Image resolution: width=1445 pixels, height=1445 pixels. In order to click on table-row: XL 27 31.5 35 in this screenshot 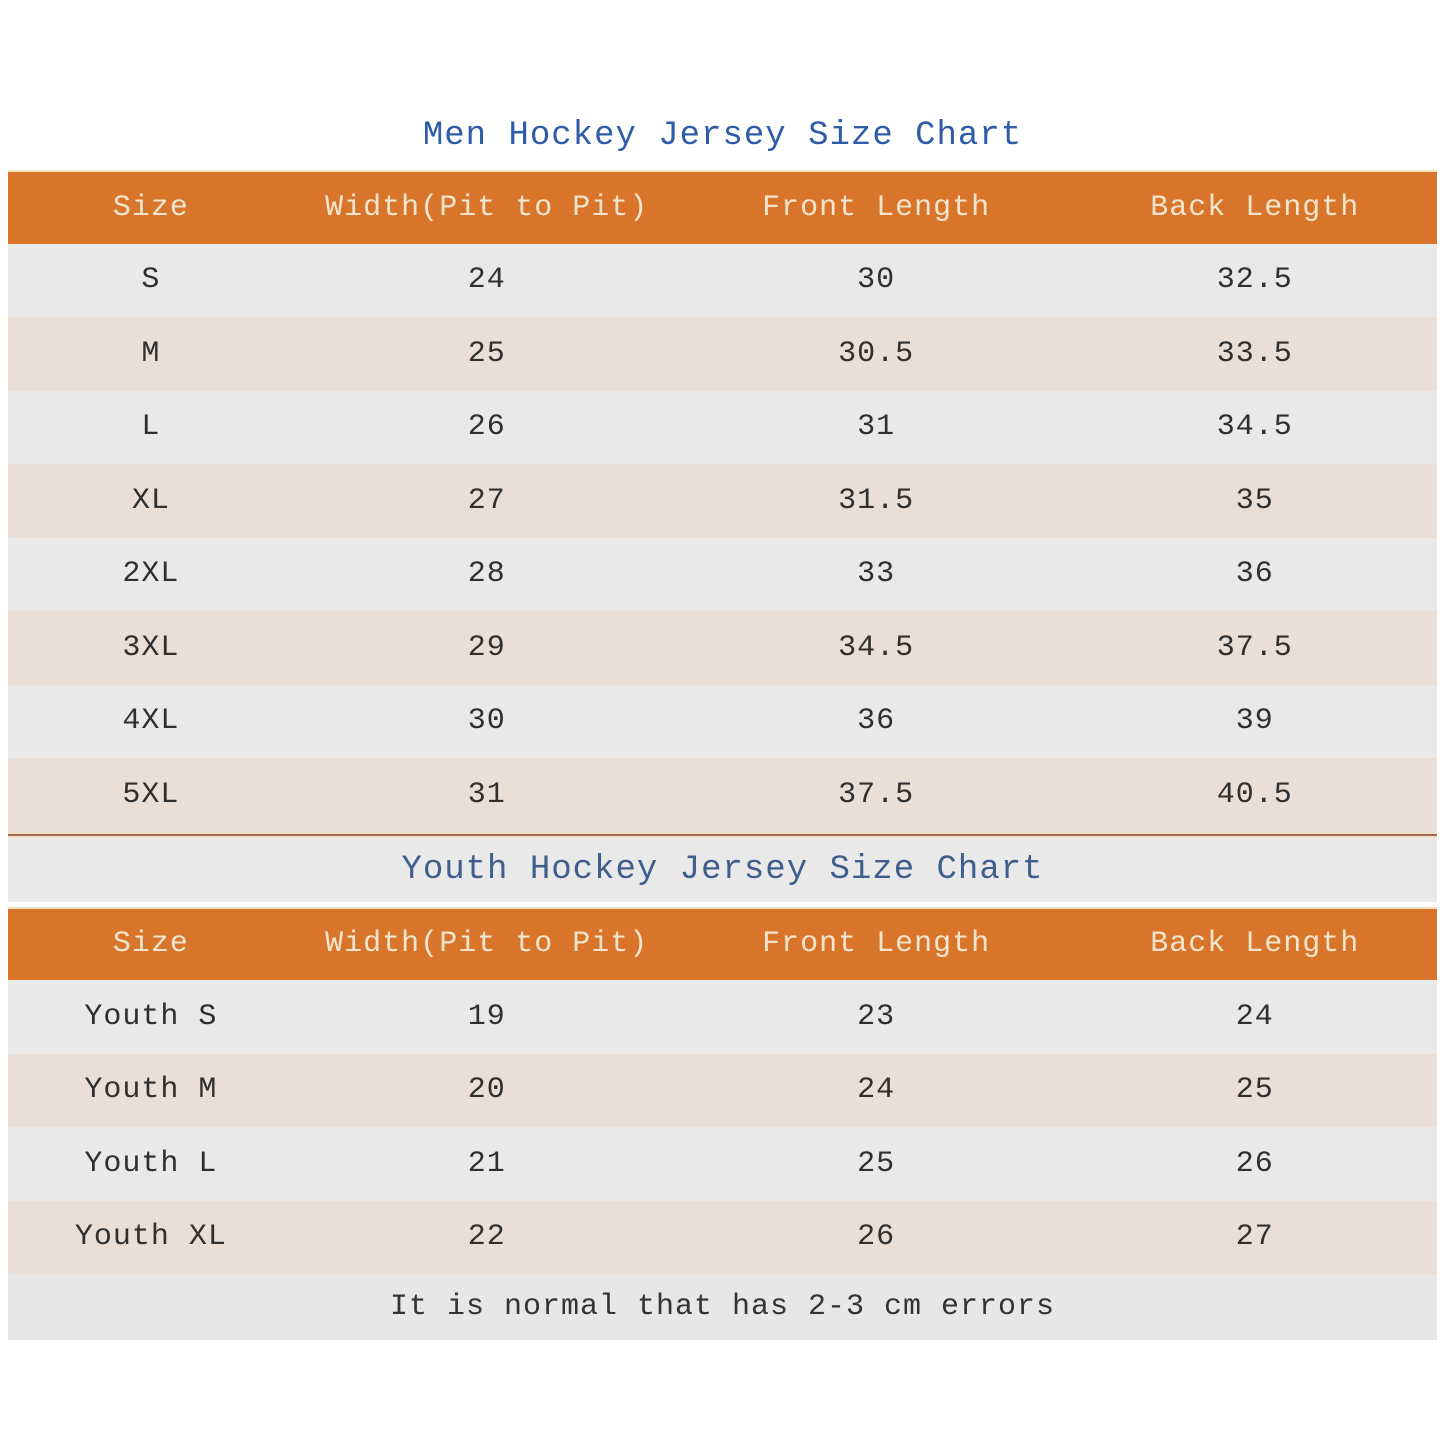, I will do `click(722, 501)`.